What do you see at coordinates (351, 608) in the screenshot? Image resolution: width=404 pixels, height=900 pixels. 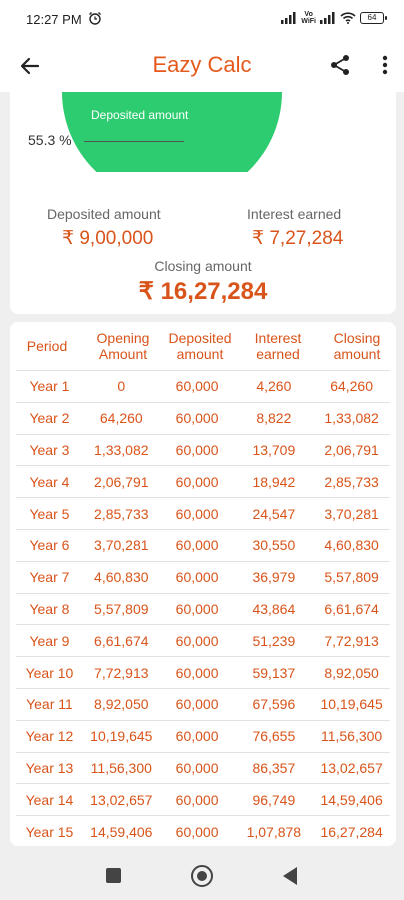 I see `table-cell: 6,61,674` at bounding box center [351, 608].